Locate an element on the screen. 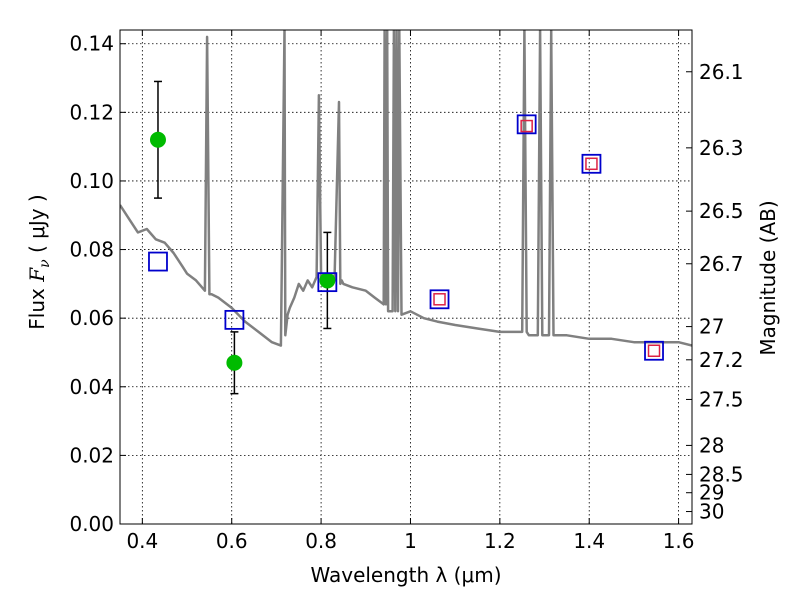  y-tick-label: 0.08 is located at coordinates (91, 250).